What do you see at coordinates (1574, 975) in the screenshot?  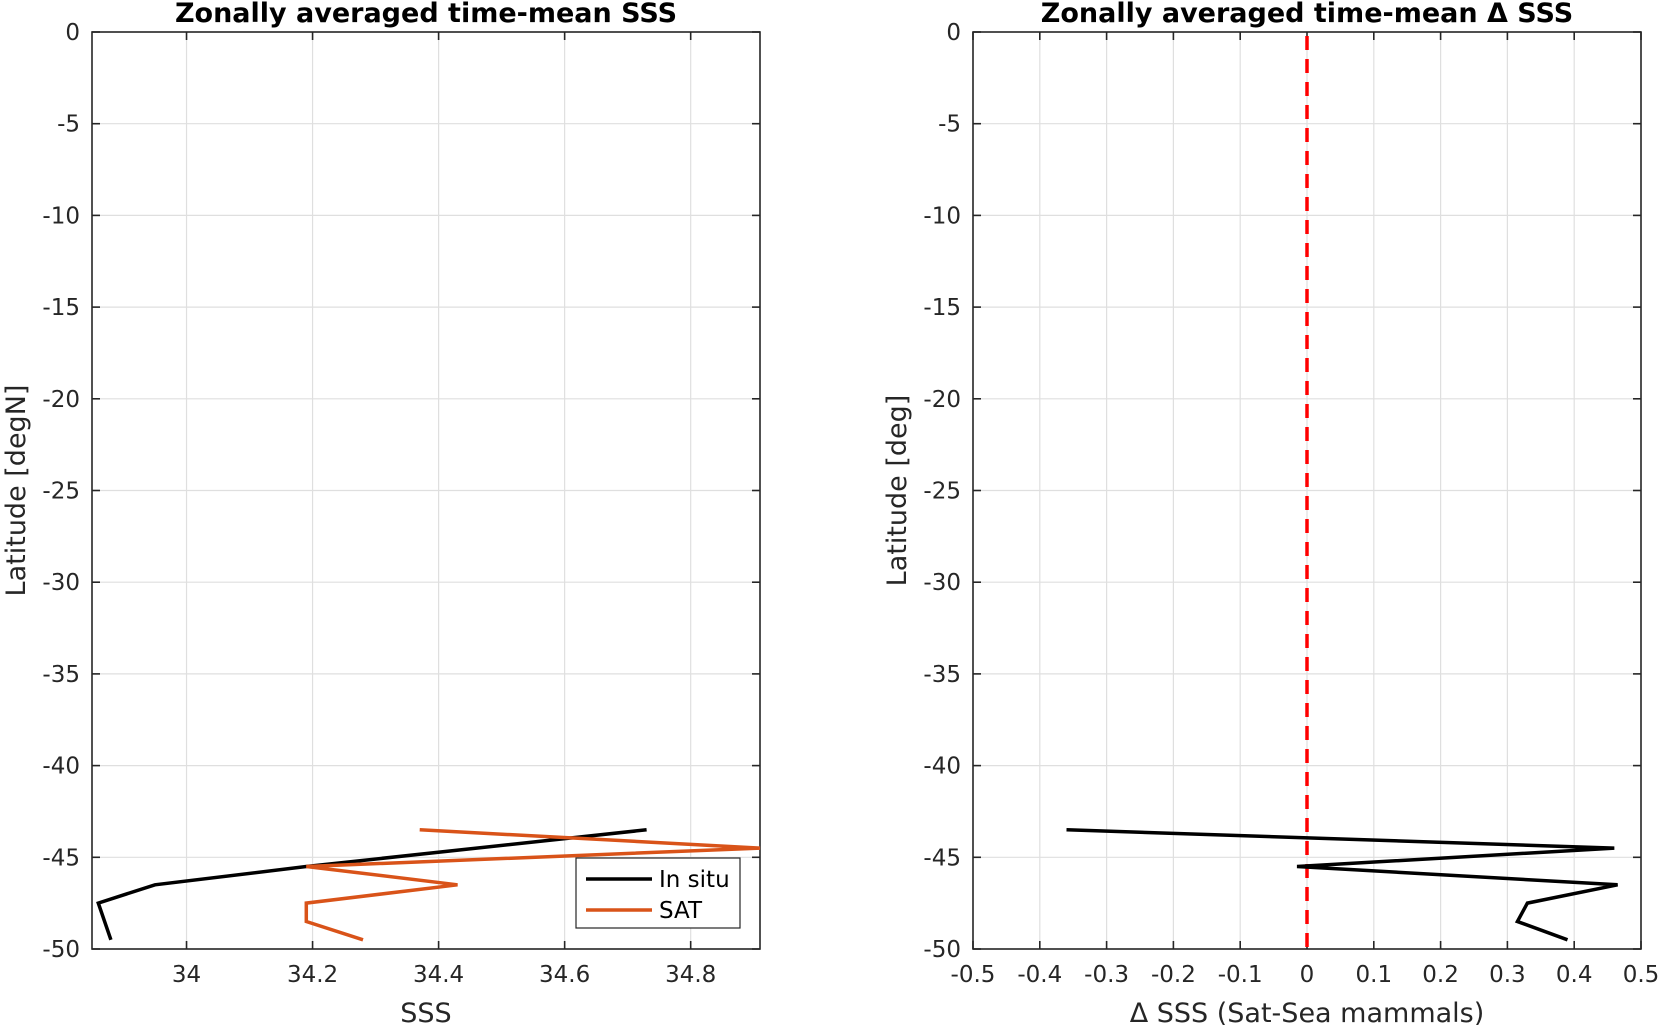 I see `x-tick-label: 0.4` at bounding box center [1574, 975].